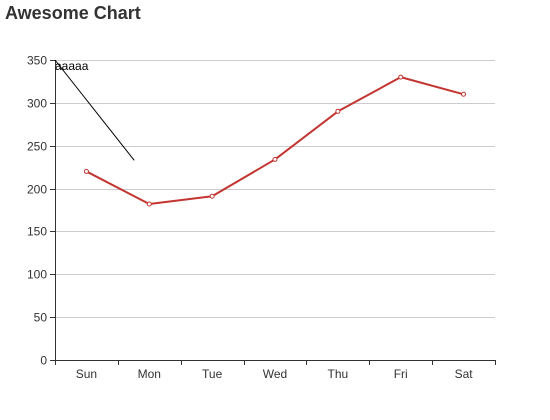 The width and height of the screenshot is (550, 420). I want to click on x-tick-label: Wed, so click(275, 374).